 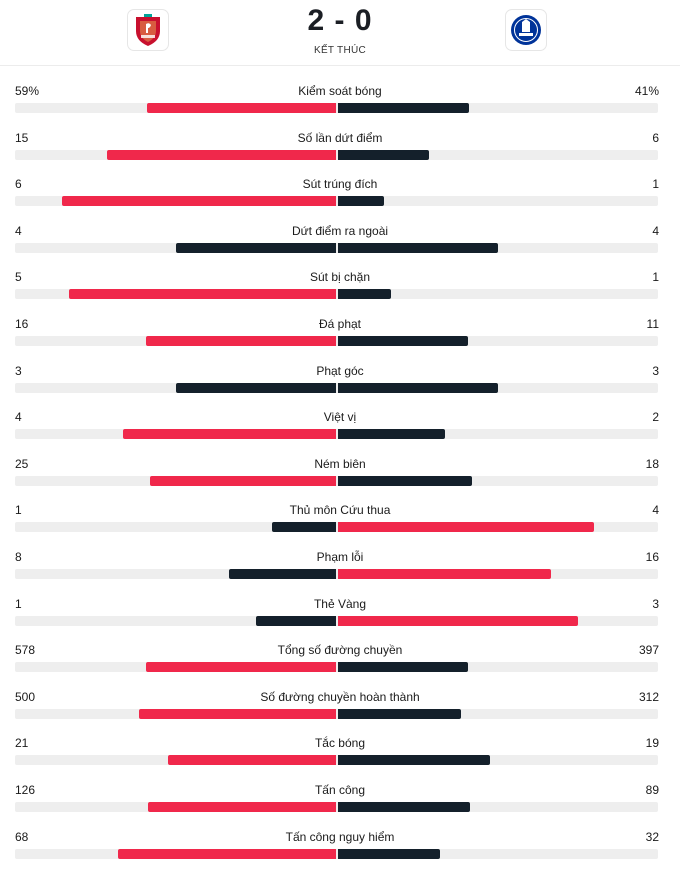 What do you see at coordinates (652, 743) in the screenshot?
I see `away-stat-value: 19` at bounding box center [652, 743].